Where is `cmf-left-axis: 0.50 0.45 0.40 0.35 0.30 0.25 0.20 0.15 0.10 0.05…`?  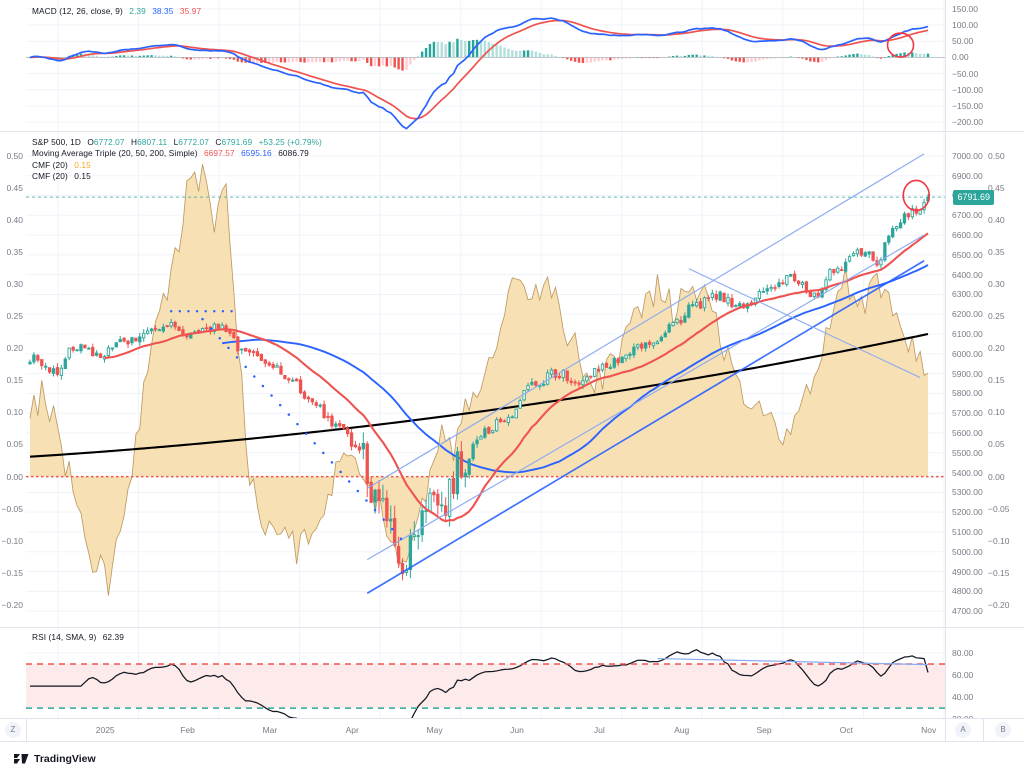
cmf-left-axis: 0.50 0.45 0.40 0.35 0.30 0.25 0.20 0.15 0.10 0.05… is located at coordinates (13, 379).